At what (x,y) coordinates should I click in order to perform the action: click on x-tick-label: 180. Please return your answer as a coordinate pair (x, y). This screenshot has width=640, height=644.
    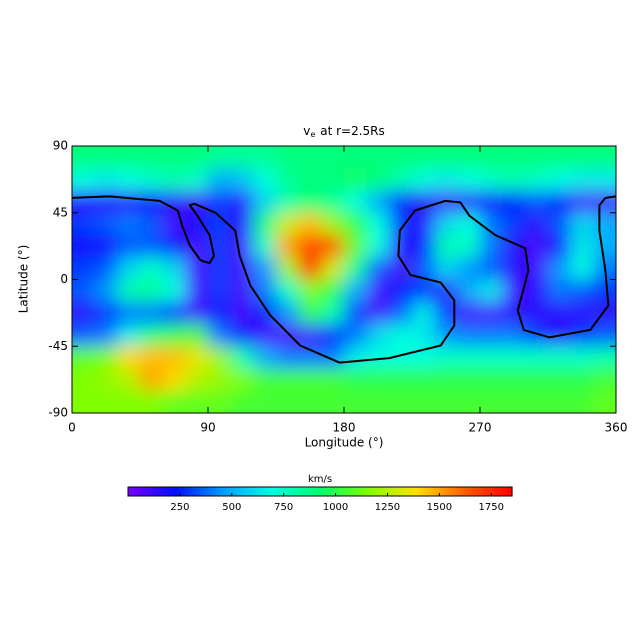
    Looking at the image, I should click on (344, 428).